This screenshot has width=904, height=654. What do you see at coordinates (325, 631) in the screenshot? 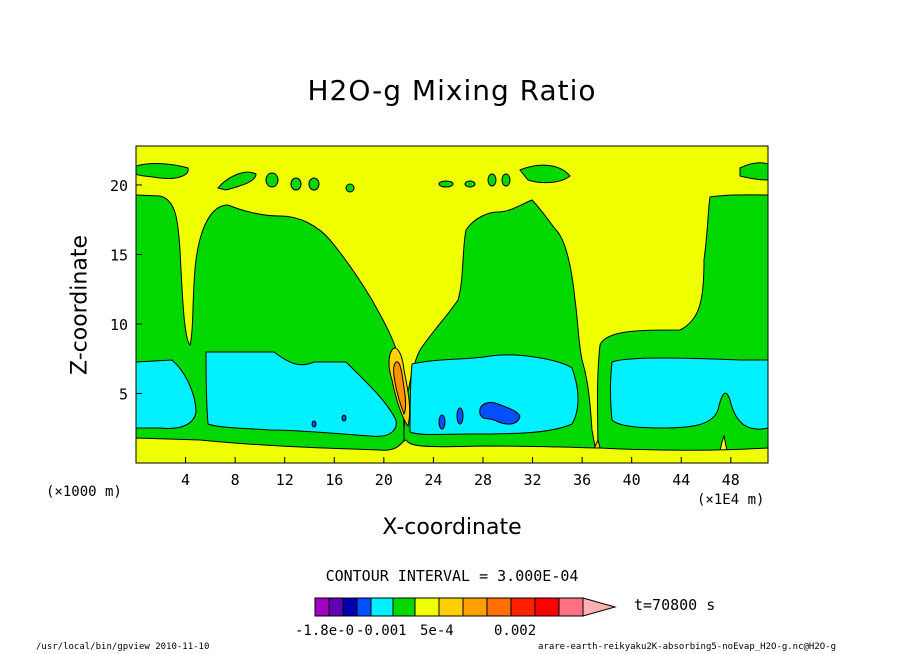
I see `colorbar-label: -1.8e-0` at bounding box center [325, 631].